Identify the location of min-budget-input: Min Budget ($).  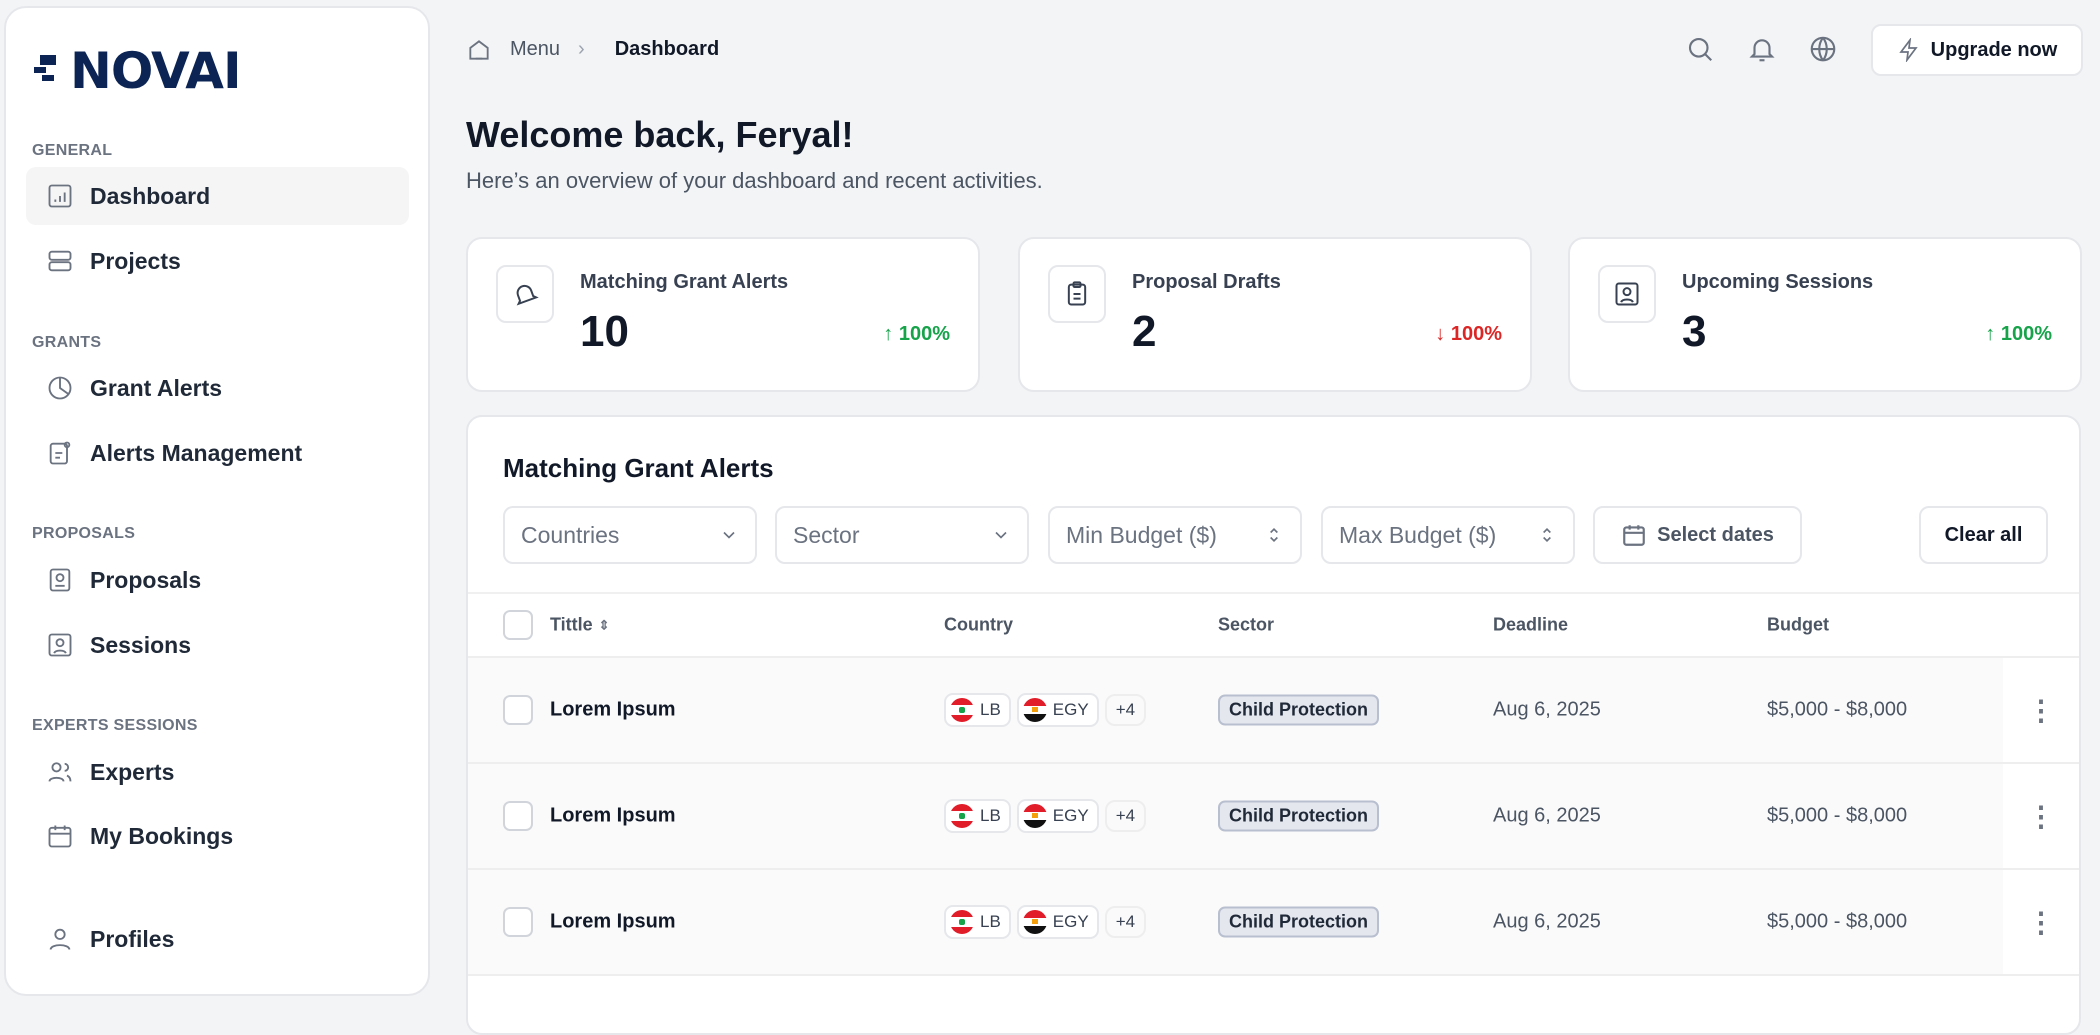
(1175, 535).